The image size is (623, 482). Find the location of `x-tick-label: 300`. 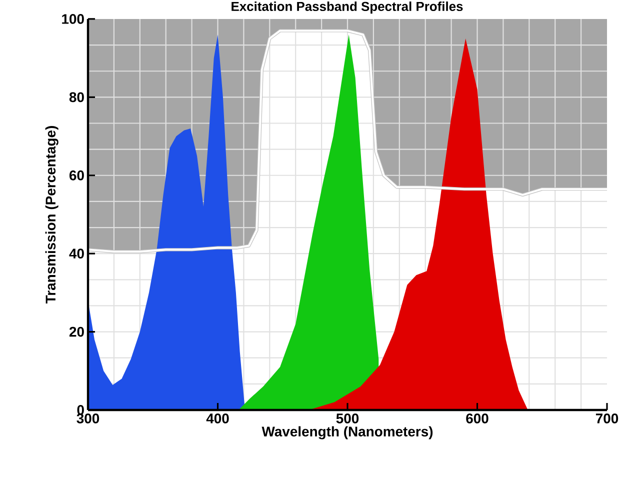

x-tick-label: 300 is located at coordinates (88, 418).